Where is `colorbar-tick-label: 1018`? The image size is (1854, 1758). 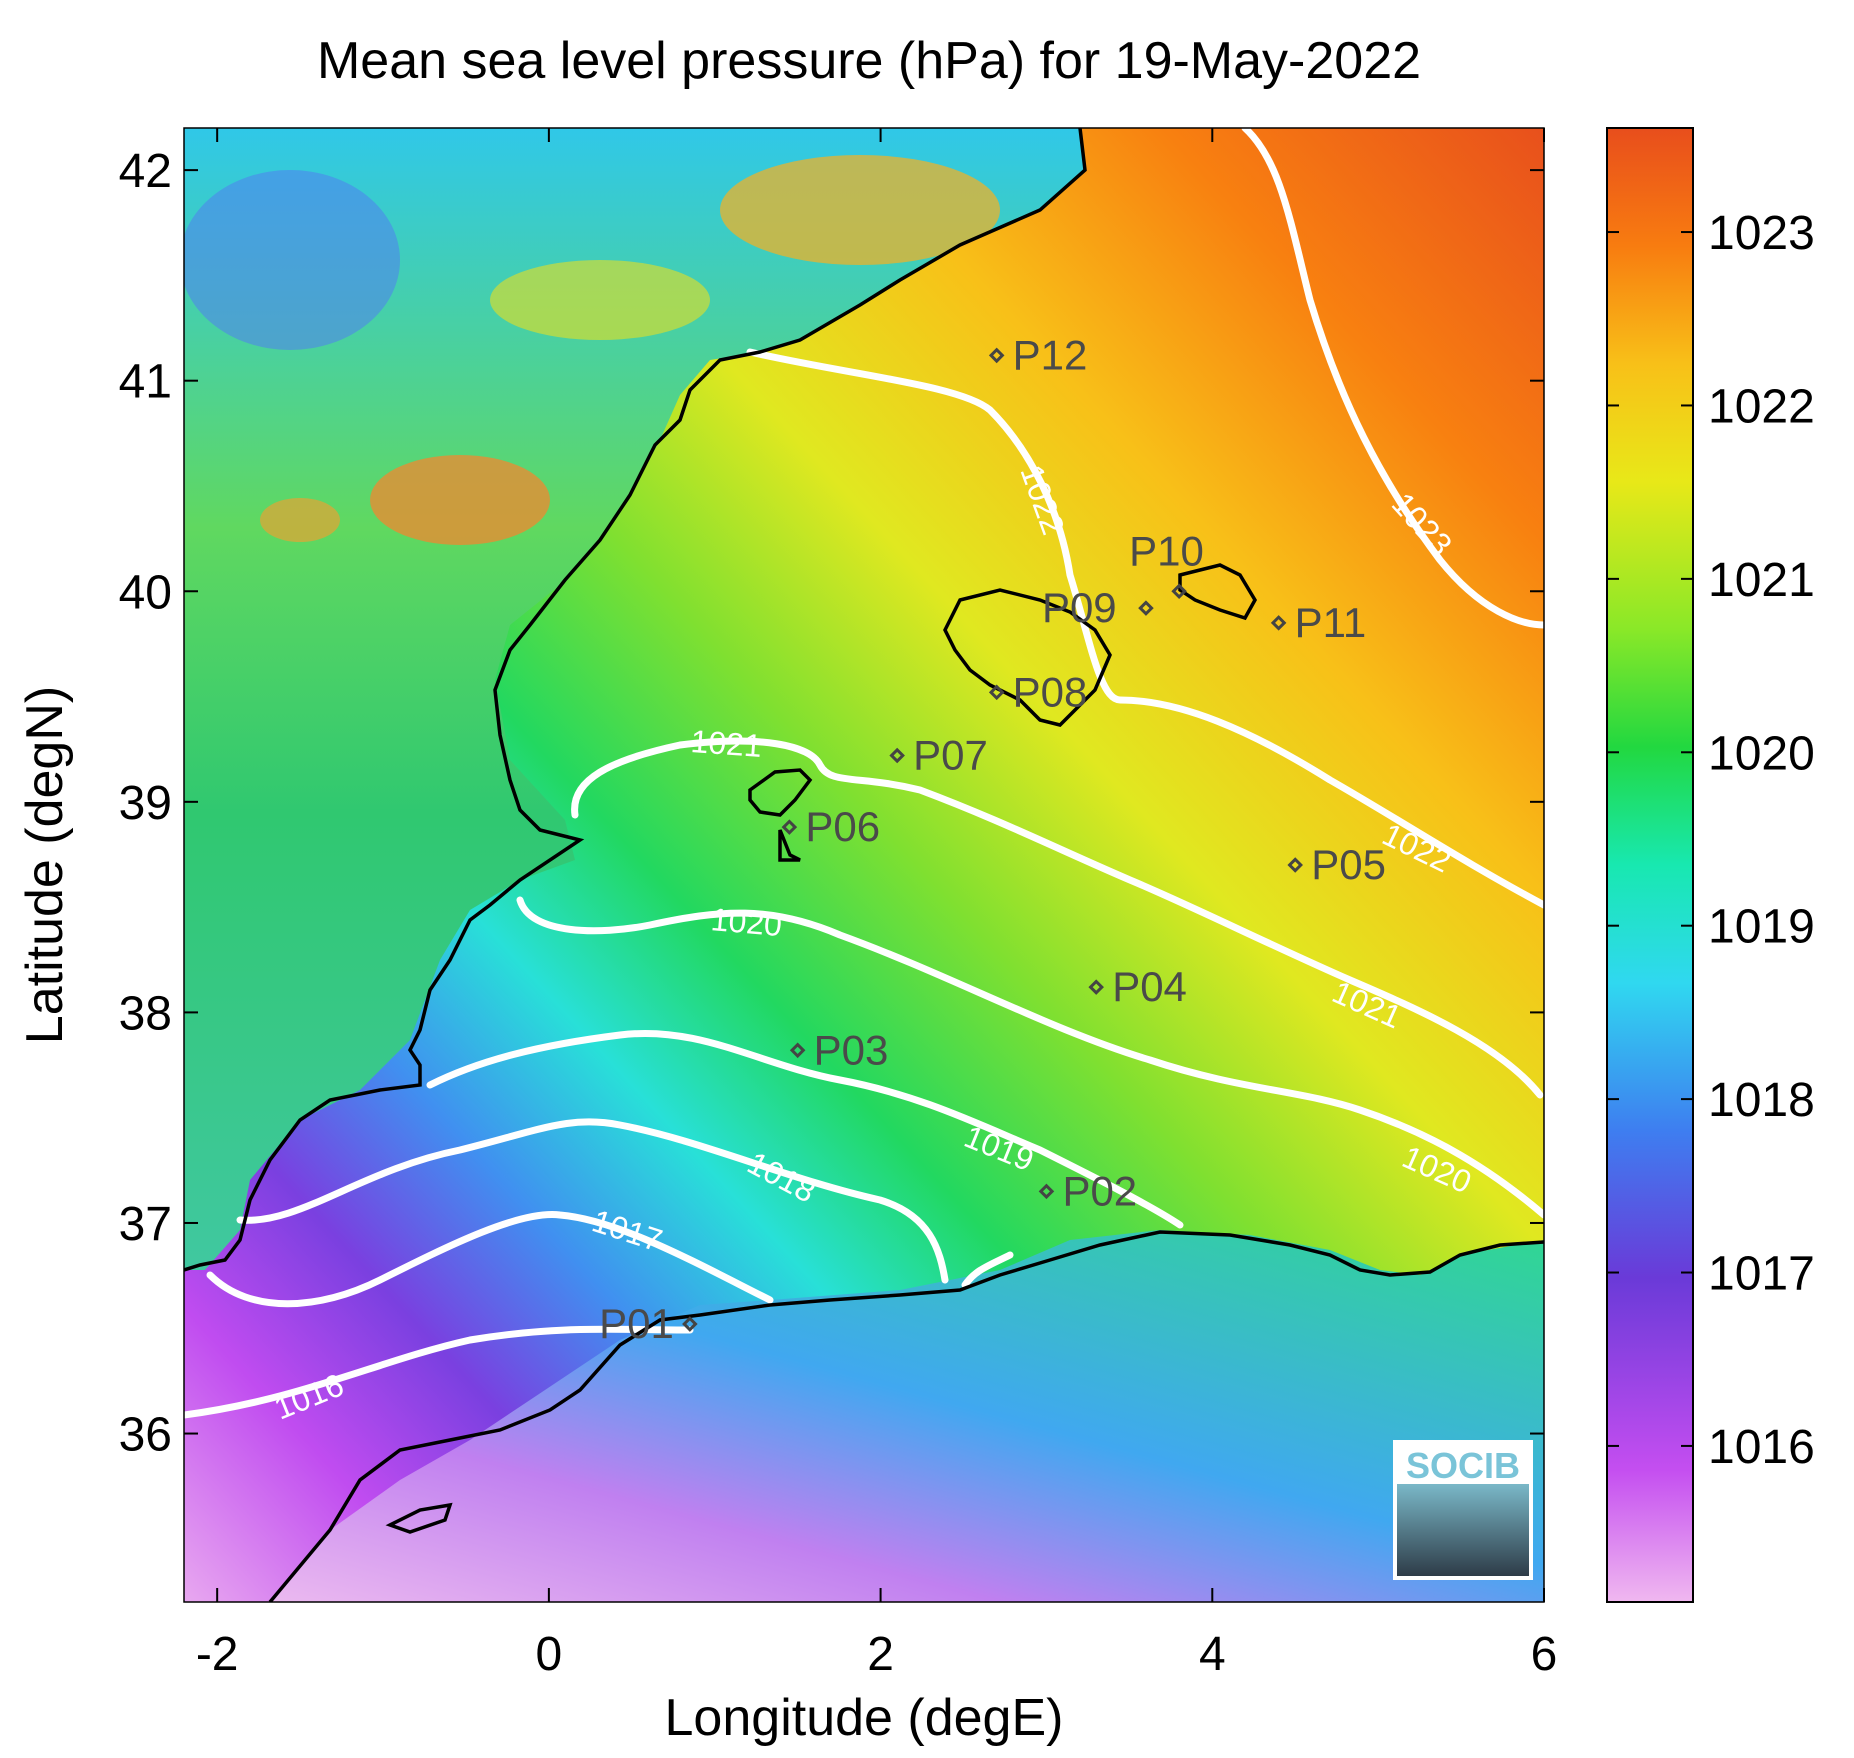
colorbar-tick-label: 1018 is located at coordinates (1761, 1100).